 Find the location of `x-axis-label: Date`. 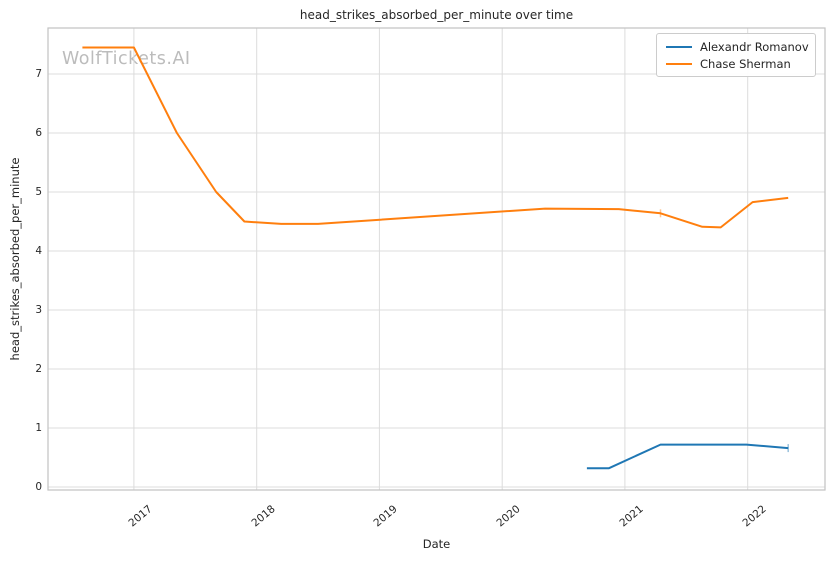

x-axis-label: Date is located at coordinates (436, 544).